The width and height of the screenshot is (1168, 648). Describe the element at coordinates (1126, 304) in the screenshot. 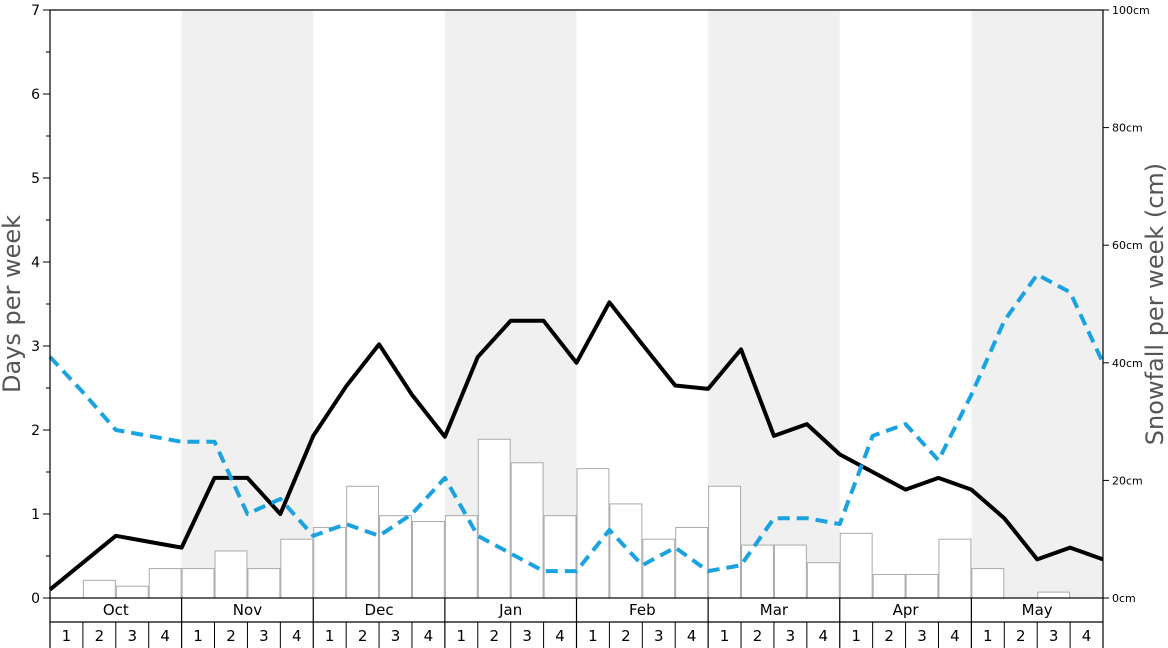

I see `right-axis: 0cm 20cm 40cm 60cm 80cm 100cm` at that location.